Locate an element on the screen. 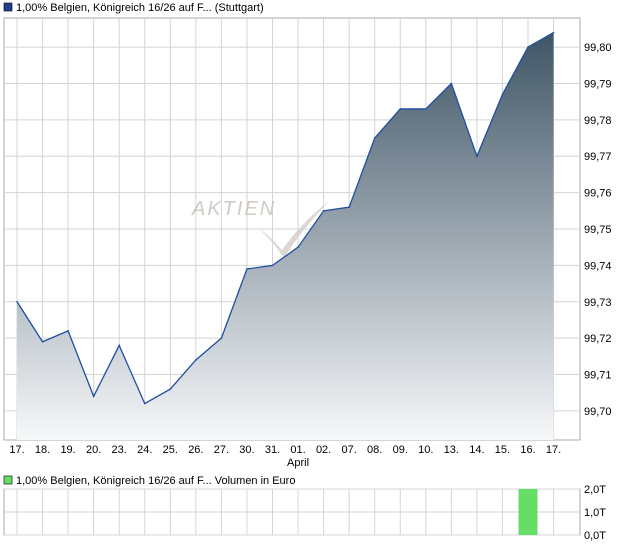 This screenshot has height=546, width=620. volume-bars is located at coordinates (528, 512).